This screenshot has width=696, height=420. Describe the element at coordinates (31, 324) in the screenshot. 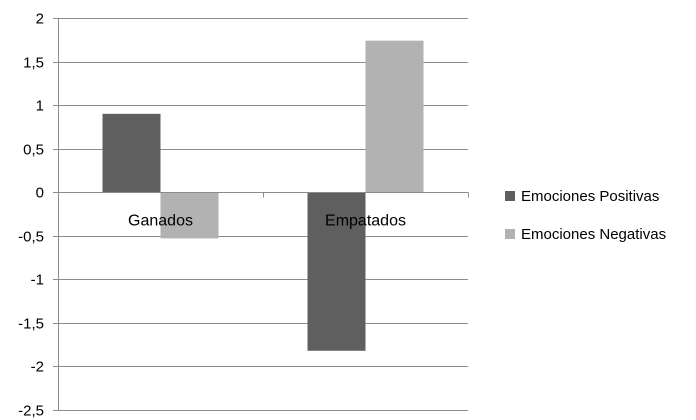

I see `y-tick-label: -1,5` at that location.